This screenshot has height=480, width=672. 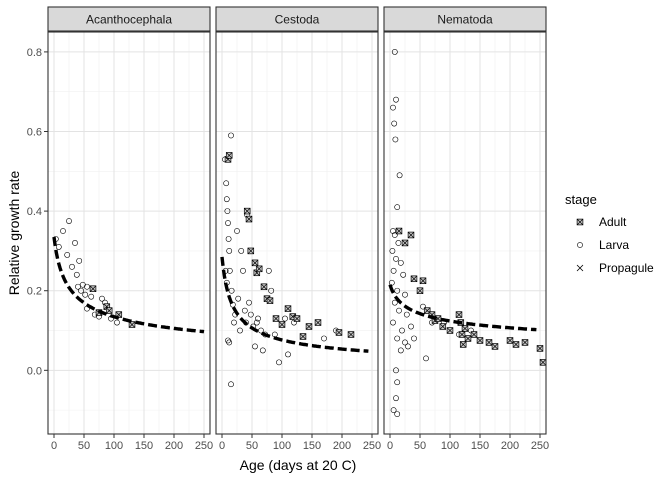 What do you see at coordinates (510, 446) in the screenshot?
I see `x-tick-label: 200` at bounding box center [510, 446].